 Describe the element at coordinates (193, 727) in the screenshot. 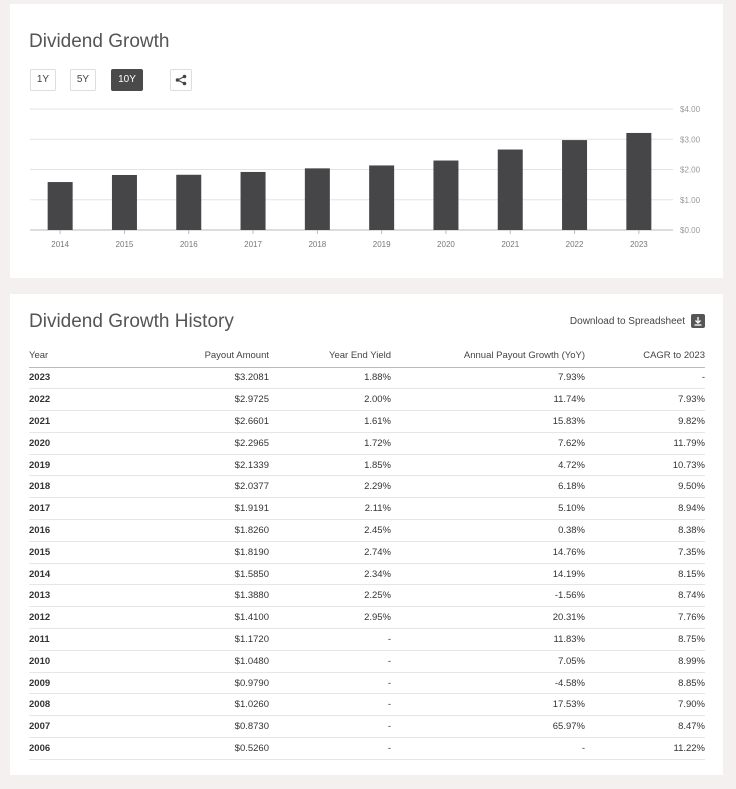

I see `cell-payout: $0.8730` at that location.